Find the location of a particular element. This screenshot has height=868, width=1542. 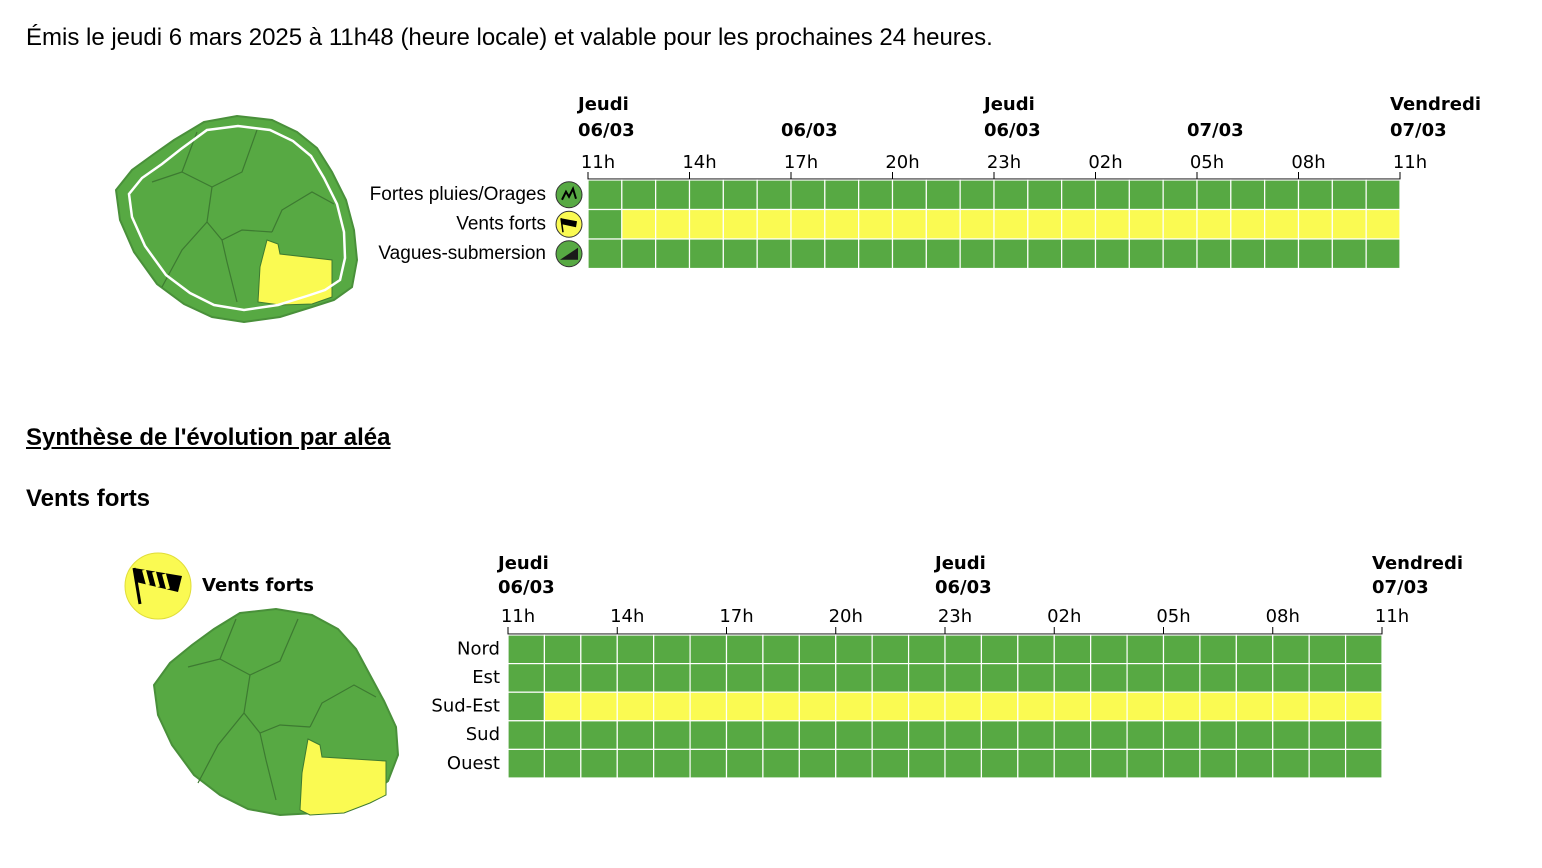

hour-label: 02h is located at coordinates (1064, 616).